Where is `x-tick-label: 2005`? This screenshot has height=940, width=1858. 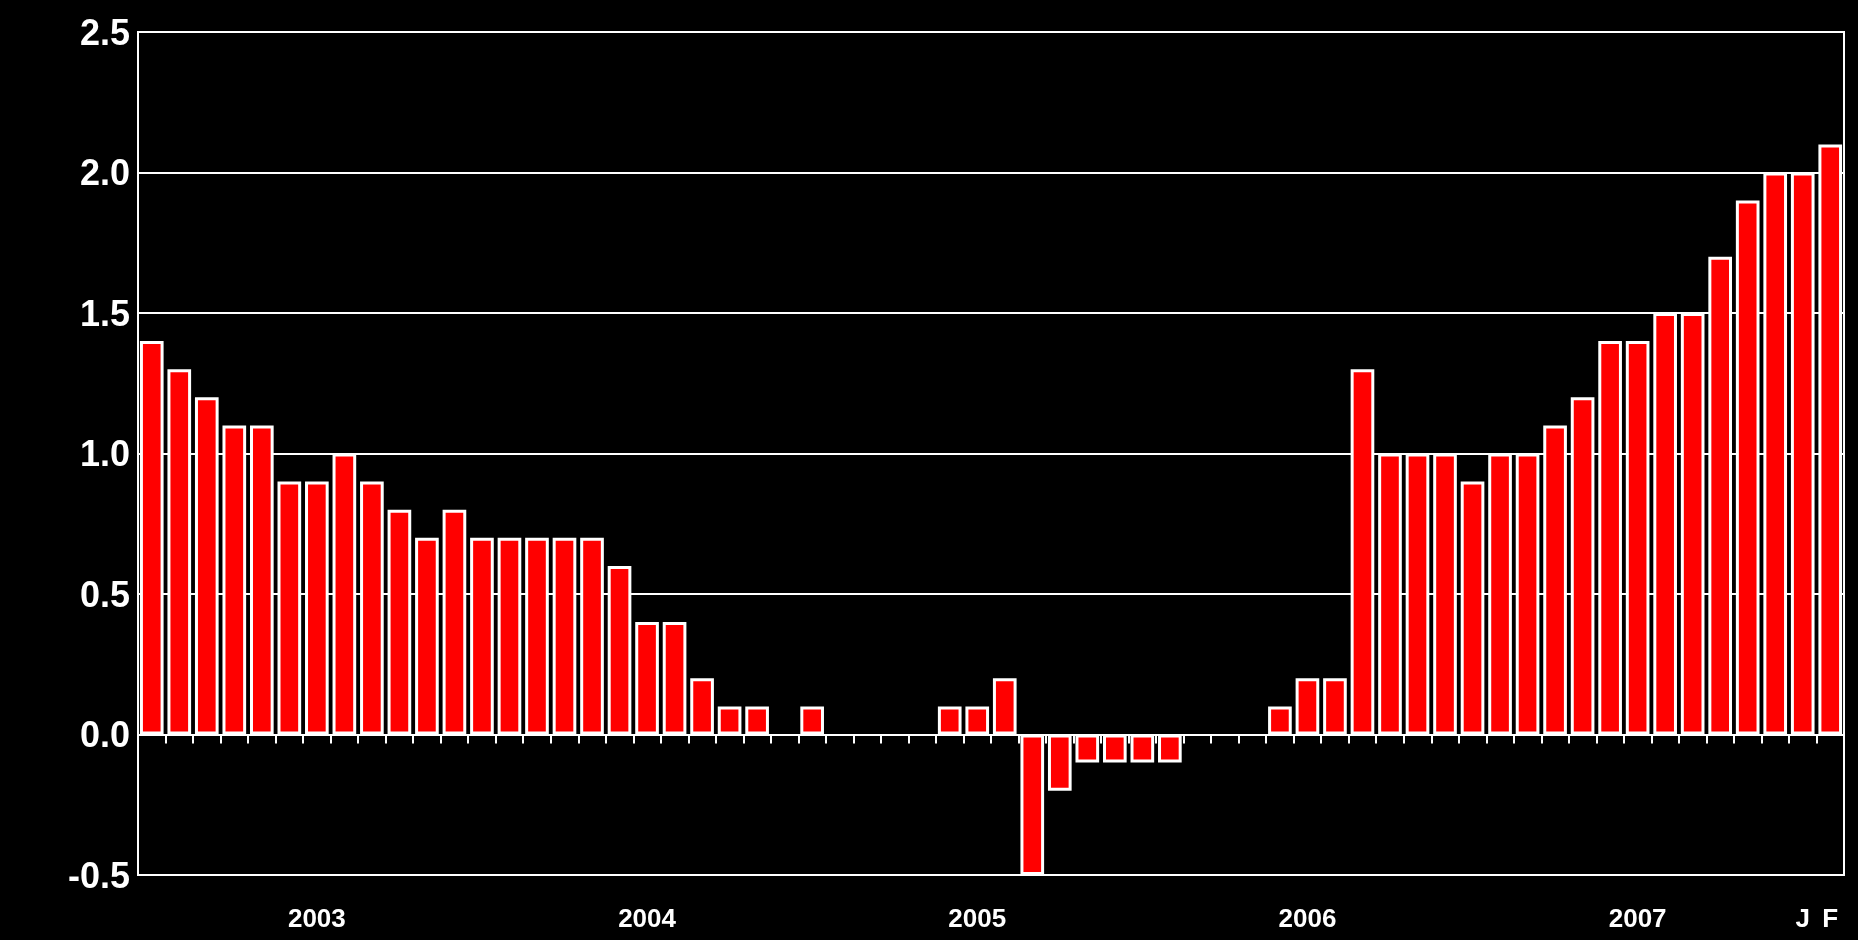
x-tick-label: 2005 is located at coordinates (977, 918).